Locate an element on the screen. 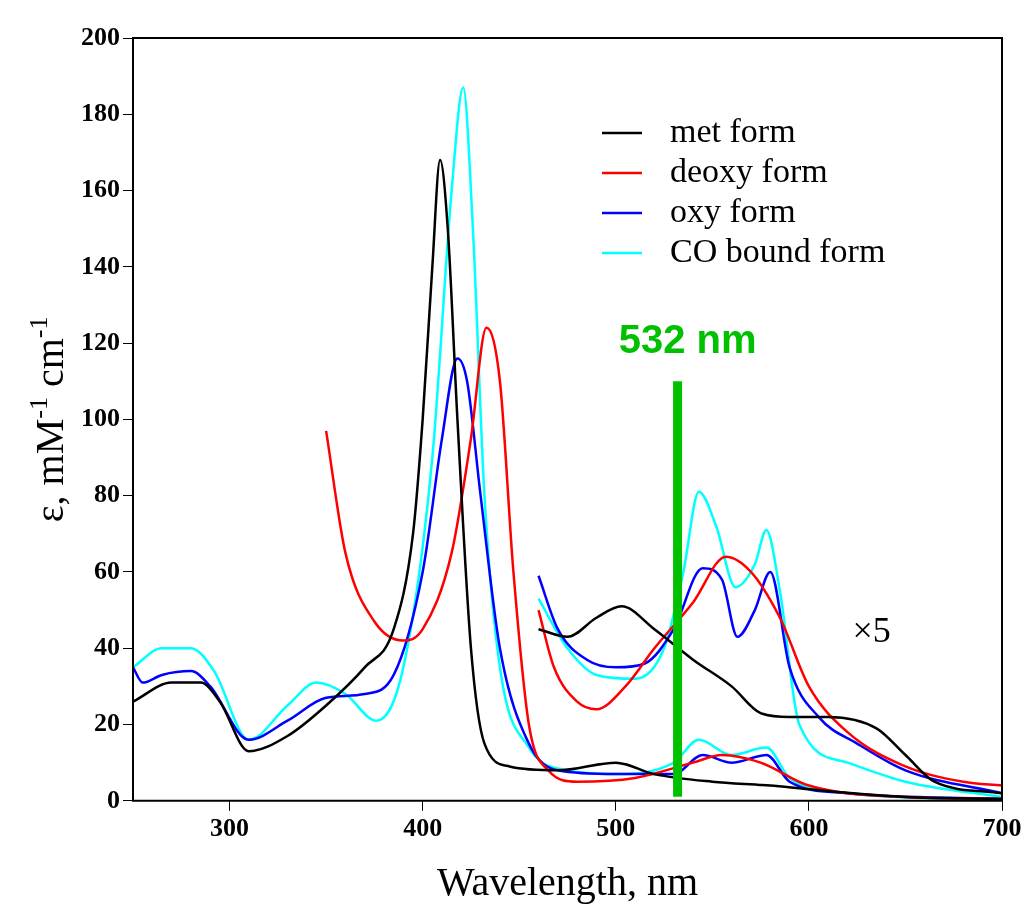 The height and width of the screenshot is (916, 1034). y-axis-title: ε, mM-1 cm-1 is located at coordinates (47, 419).